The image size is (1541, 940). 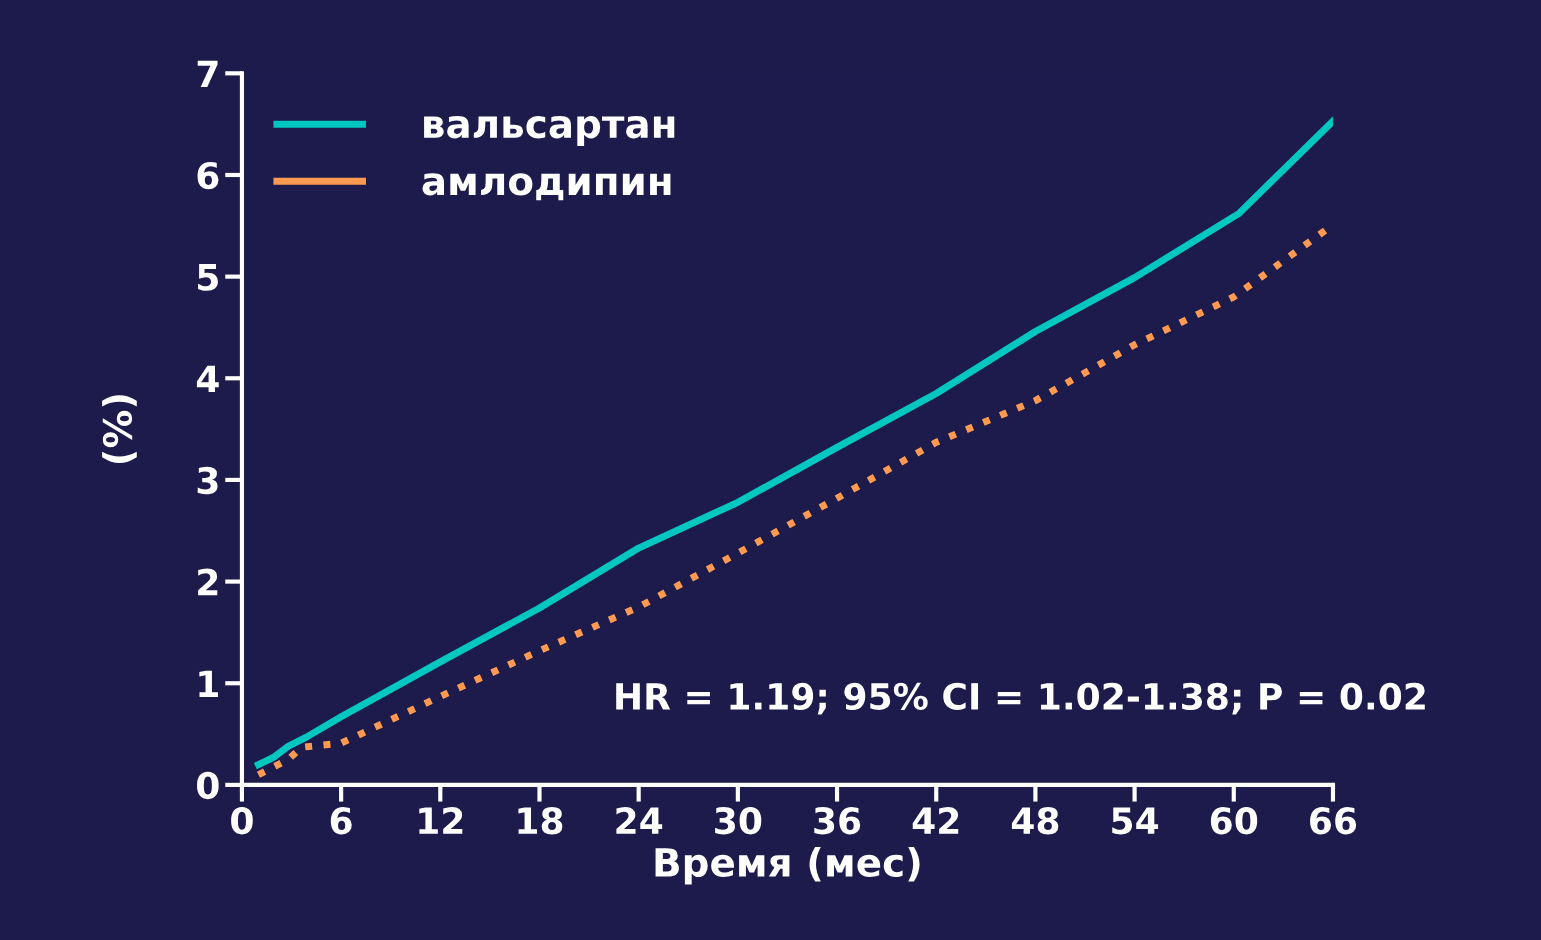 What do you see at coordinates (787, 865) in the screenshot?
I see `x-axis-title: Время (мес)` at bounding box center [787, 865].